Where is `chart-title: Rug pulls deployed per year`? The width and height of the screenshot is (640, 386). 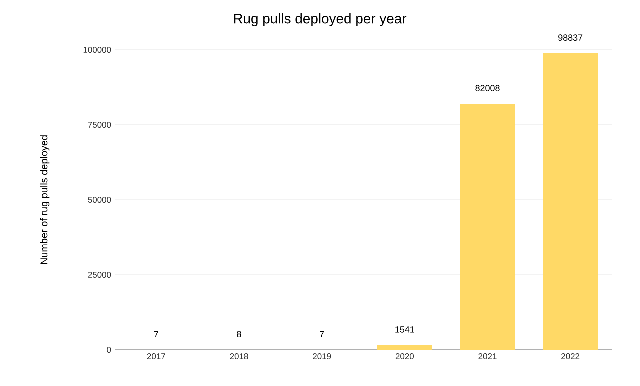
chart-title: Rug pulls deployed per year is located at coordinates (320, 19).